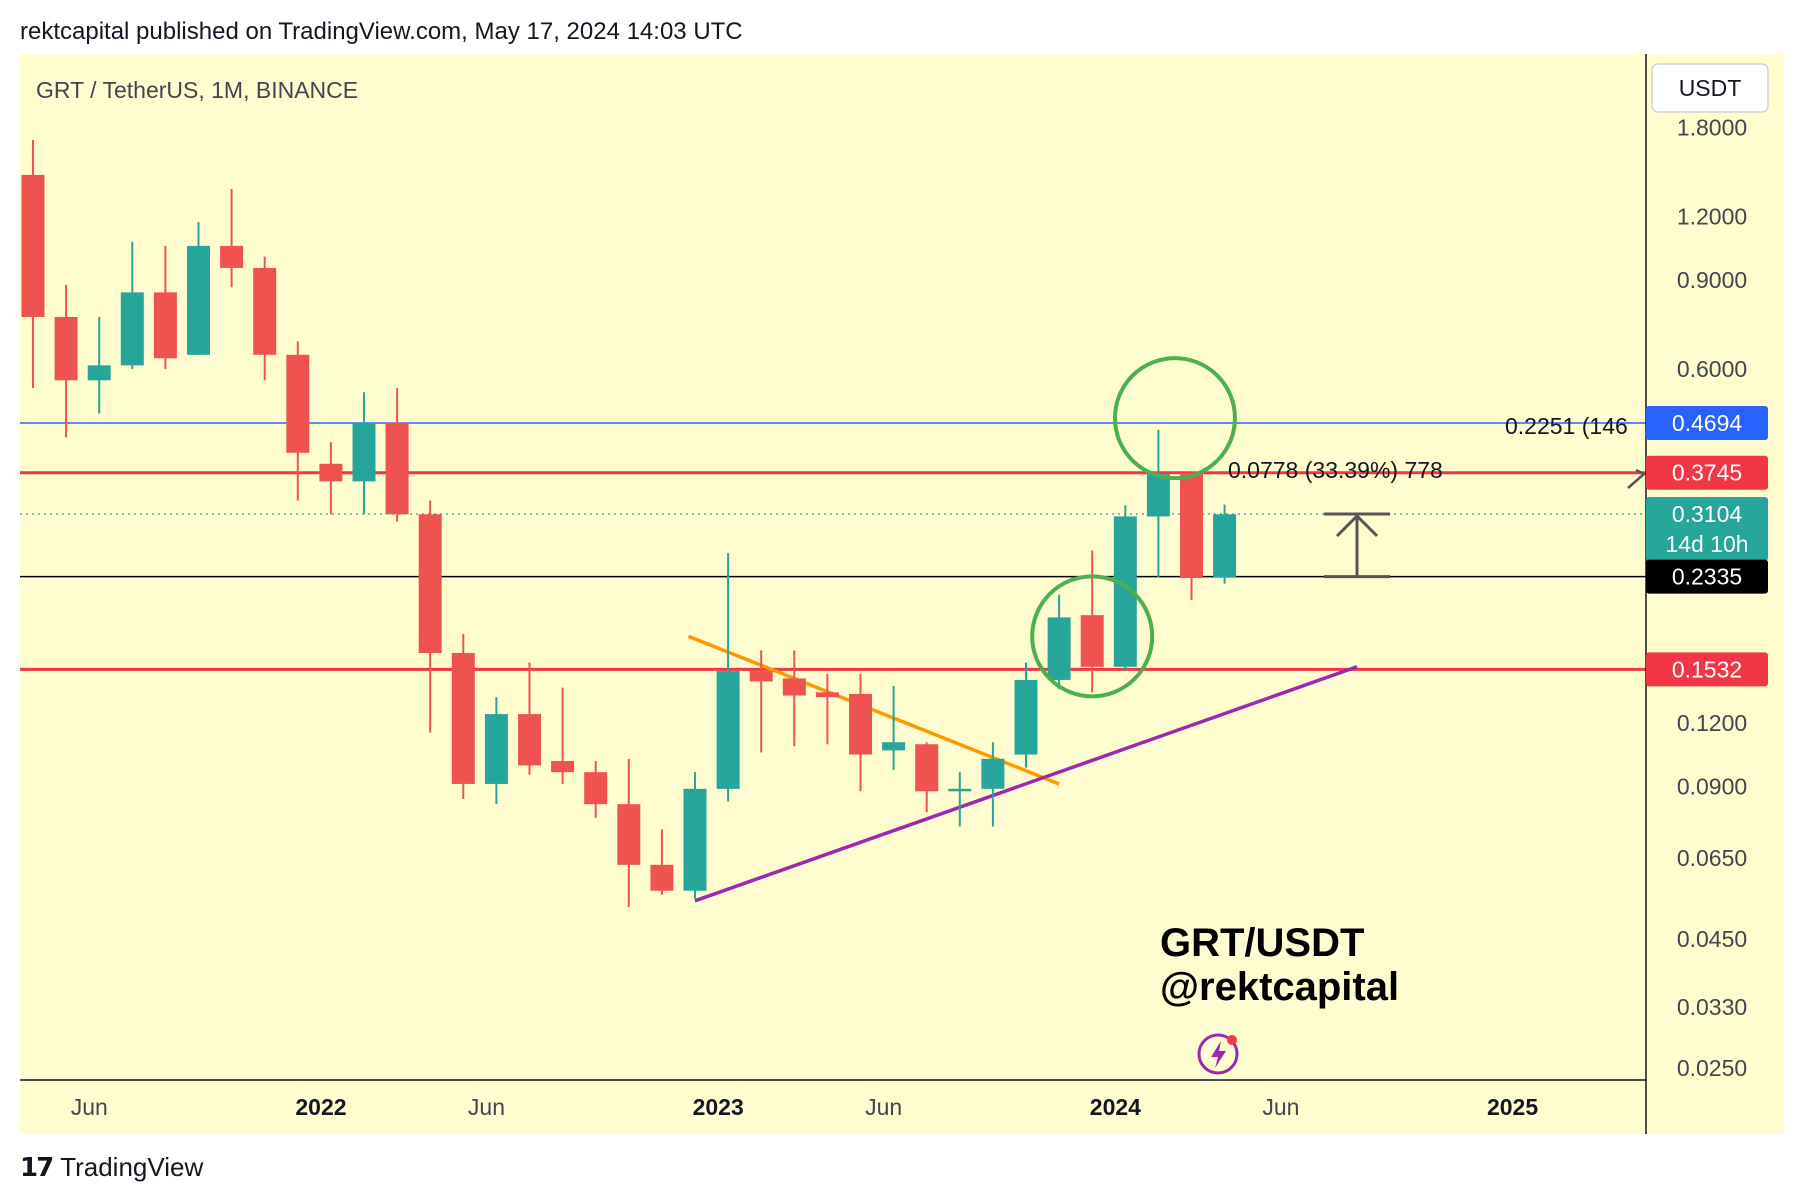 This screenshot has width=1794, height=1202. What do you see at coordinates (1712, 1068) in the screenshot?
I see `y-tick-label: 0.0250` at bounding box center [1712, 1068].